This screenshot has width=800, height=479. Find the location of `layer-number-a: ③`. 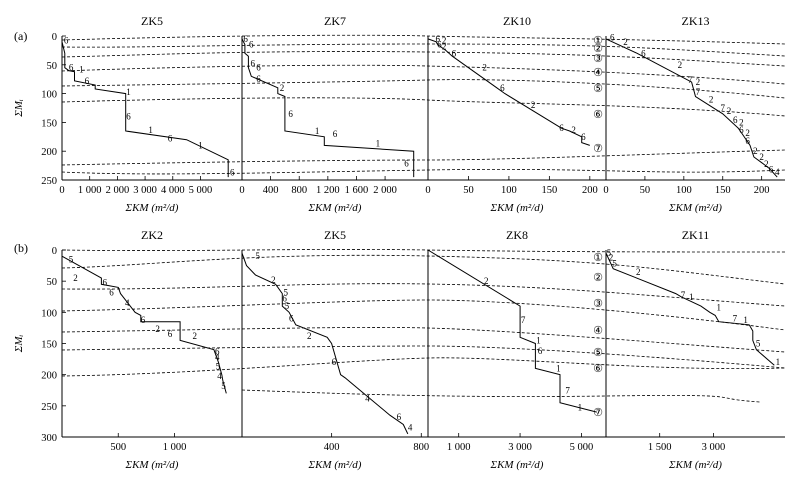

layer-number-a: ③ is located at coordinates (598, 59).